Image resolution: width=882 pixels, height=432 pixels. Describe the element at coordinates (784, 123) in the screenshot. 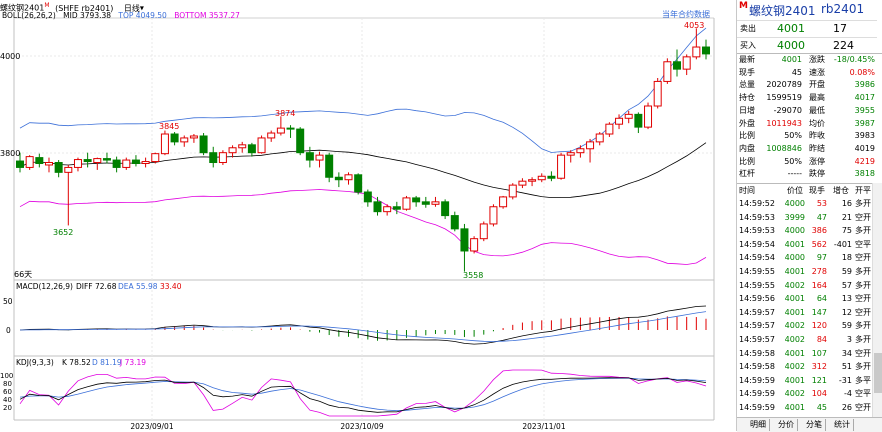

I see `stat-value: 1011943` at that location.